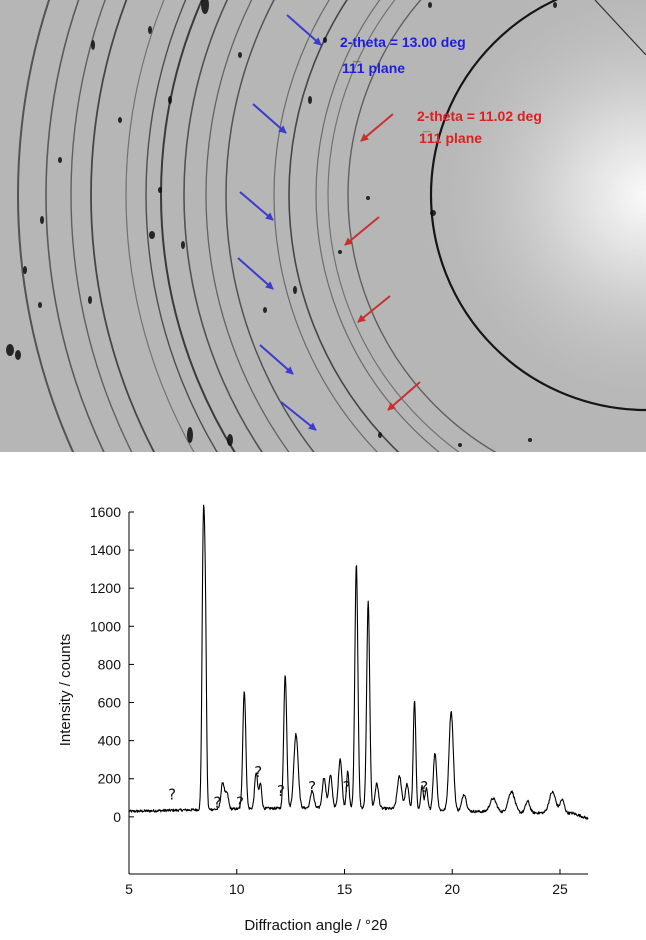  I want to click on y-tick-label: 400, so click(110, 741).